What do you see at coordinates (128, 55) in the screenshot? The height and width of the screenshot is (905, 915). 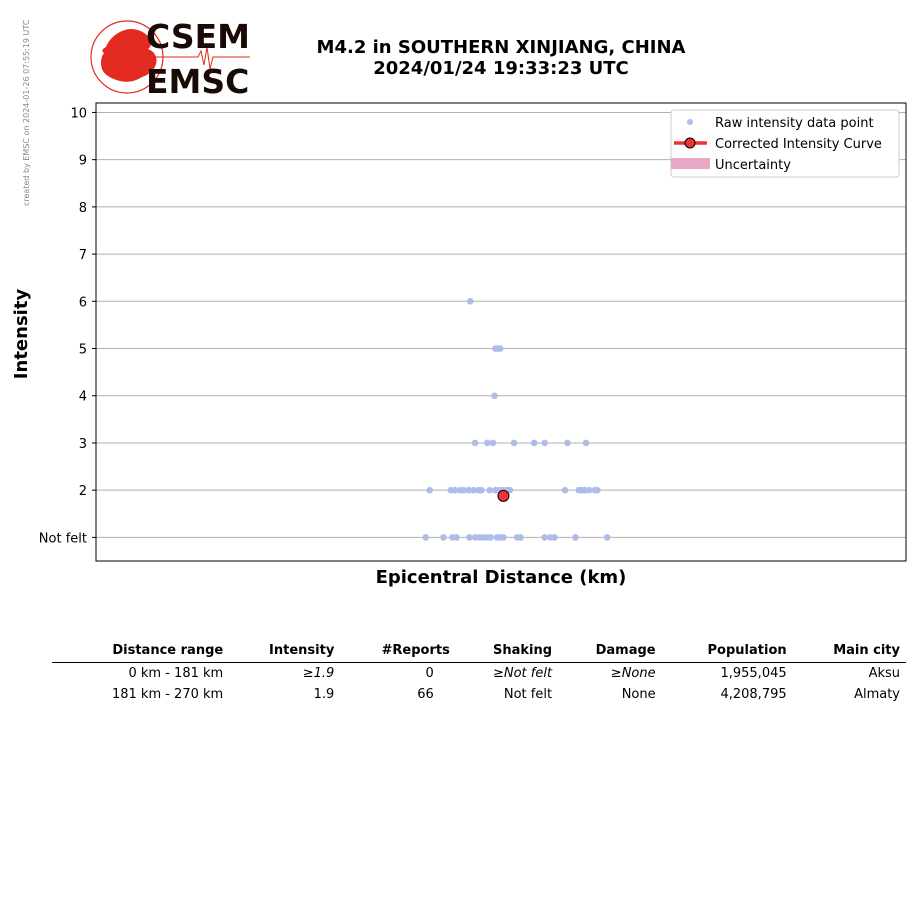 I see `logo-europe-map` at bounding box center [128, 55].